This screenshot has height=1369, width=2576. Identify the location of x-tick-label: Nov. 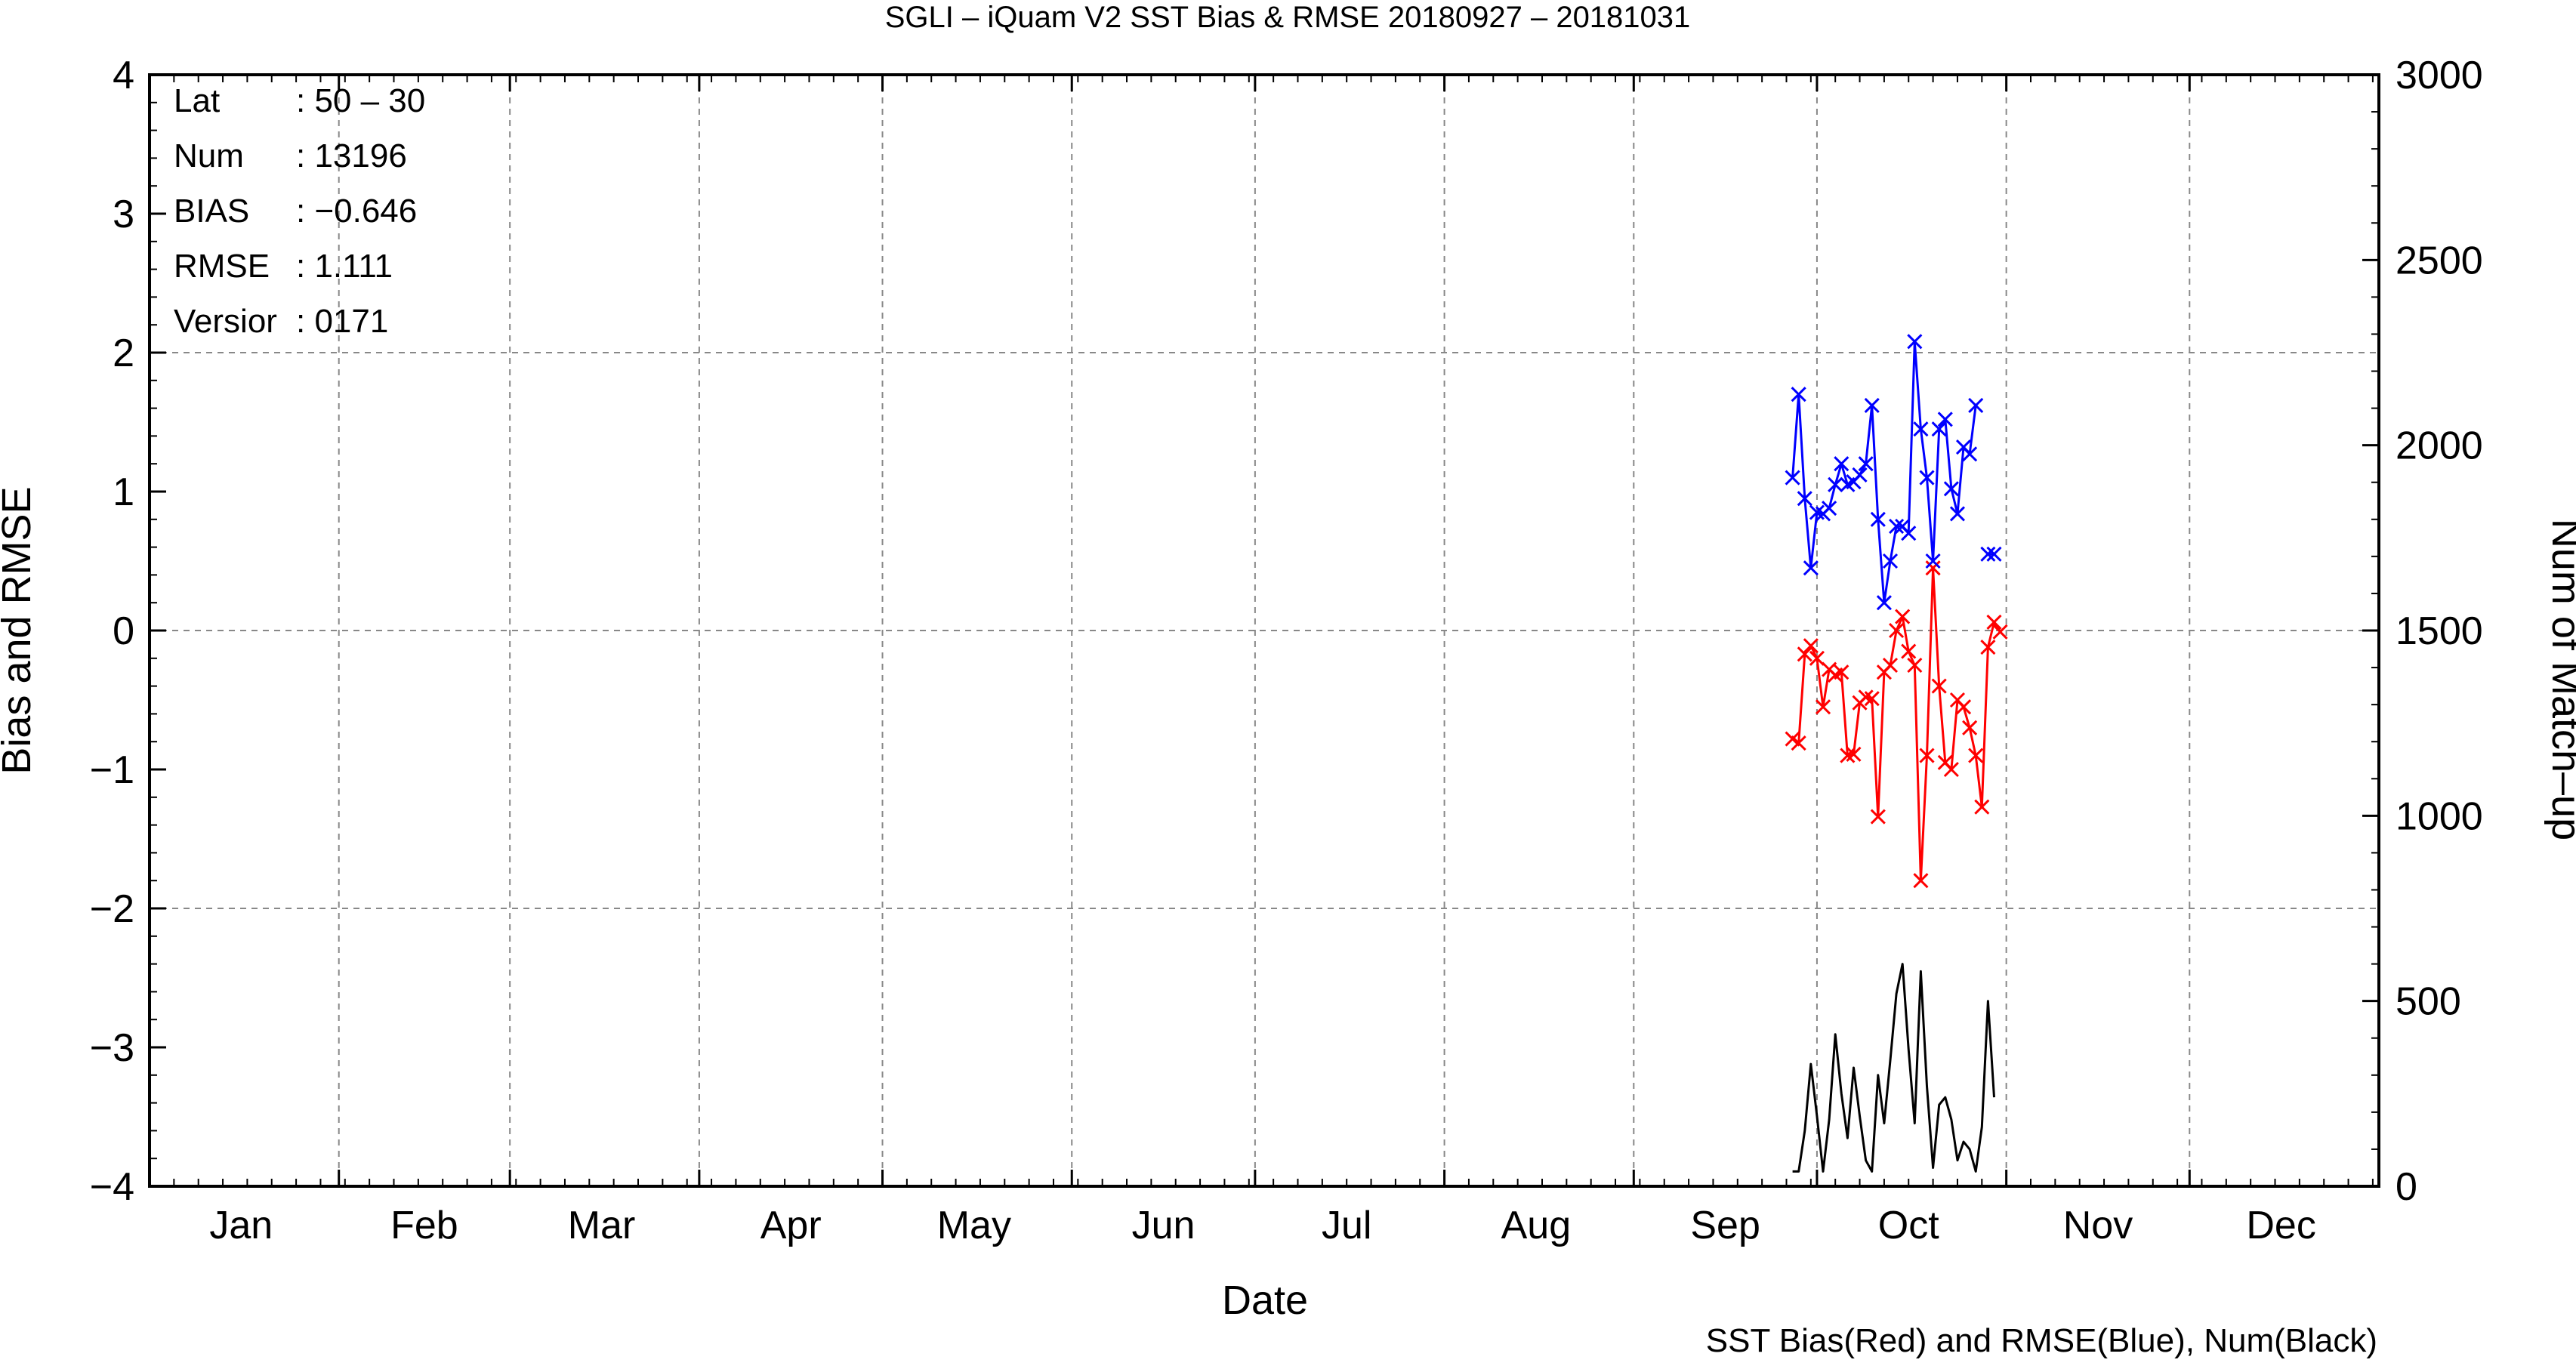
(2098, 1225).